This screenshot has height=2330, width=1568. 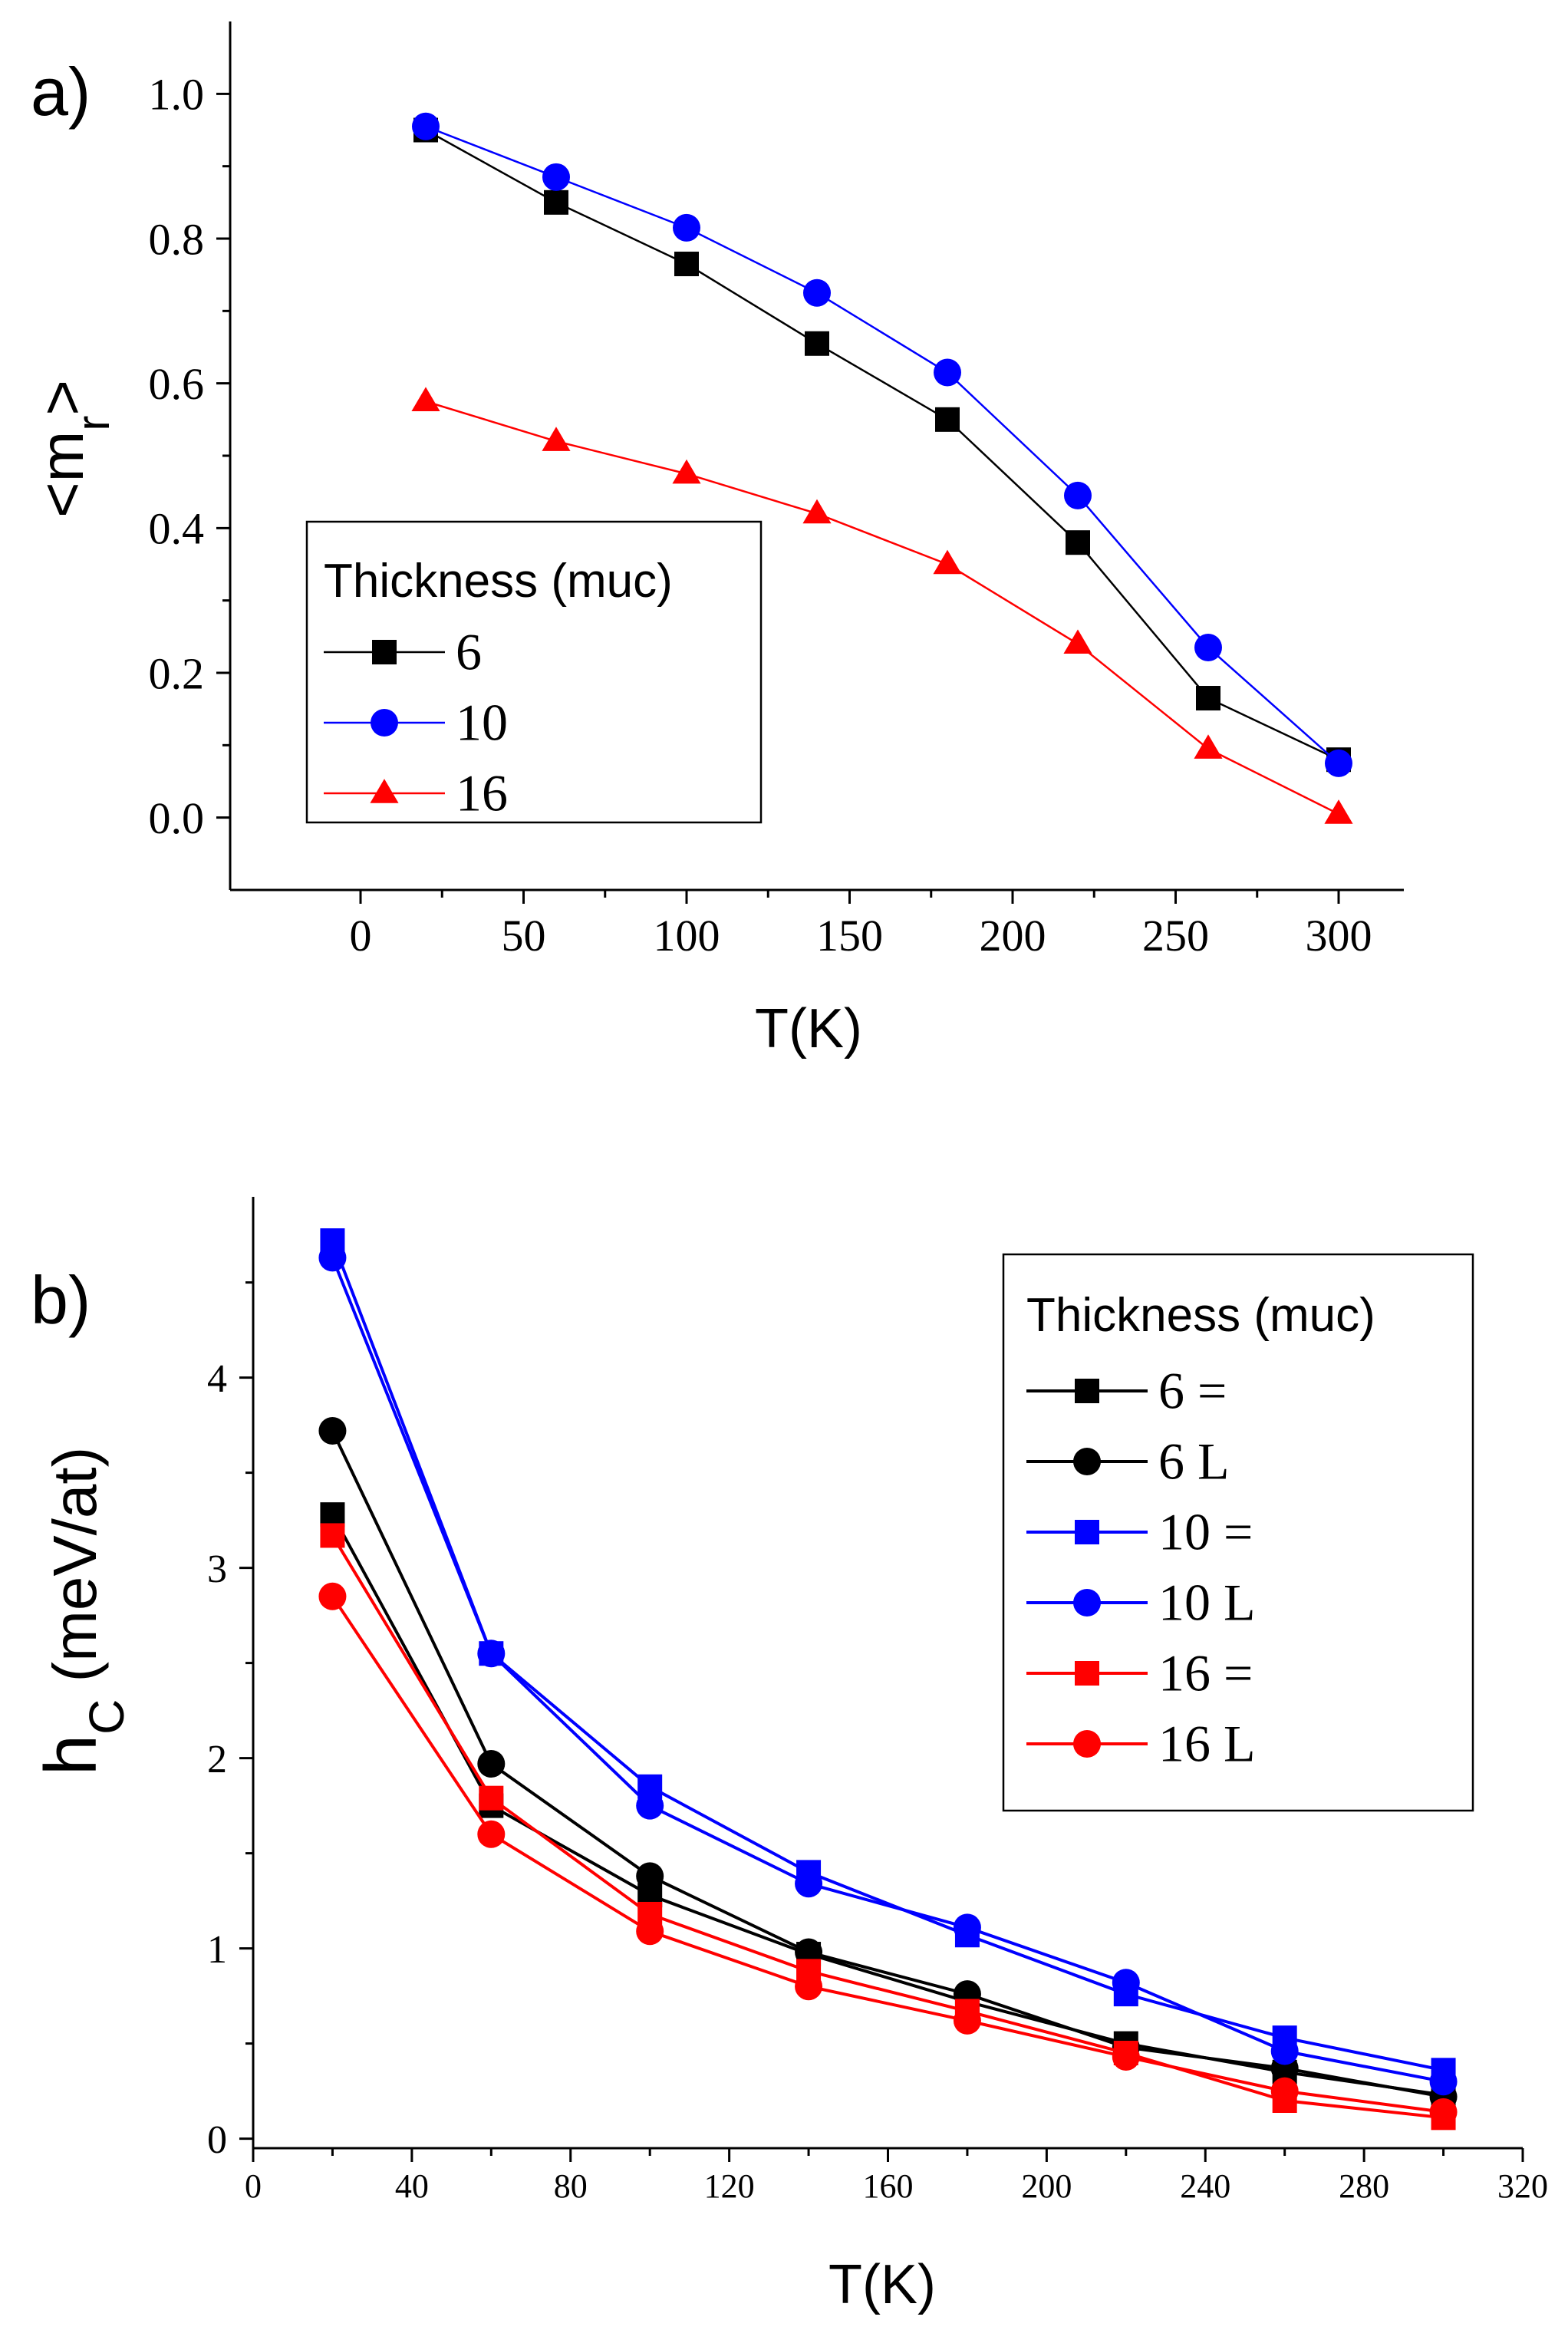 I want to click on panel-a-series-line, so click(x=882, y=608).